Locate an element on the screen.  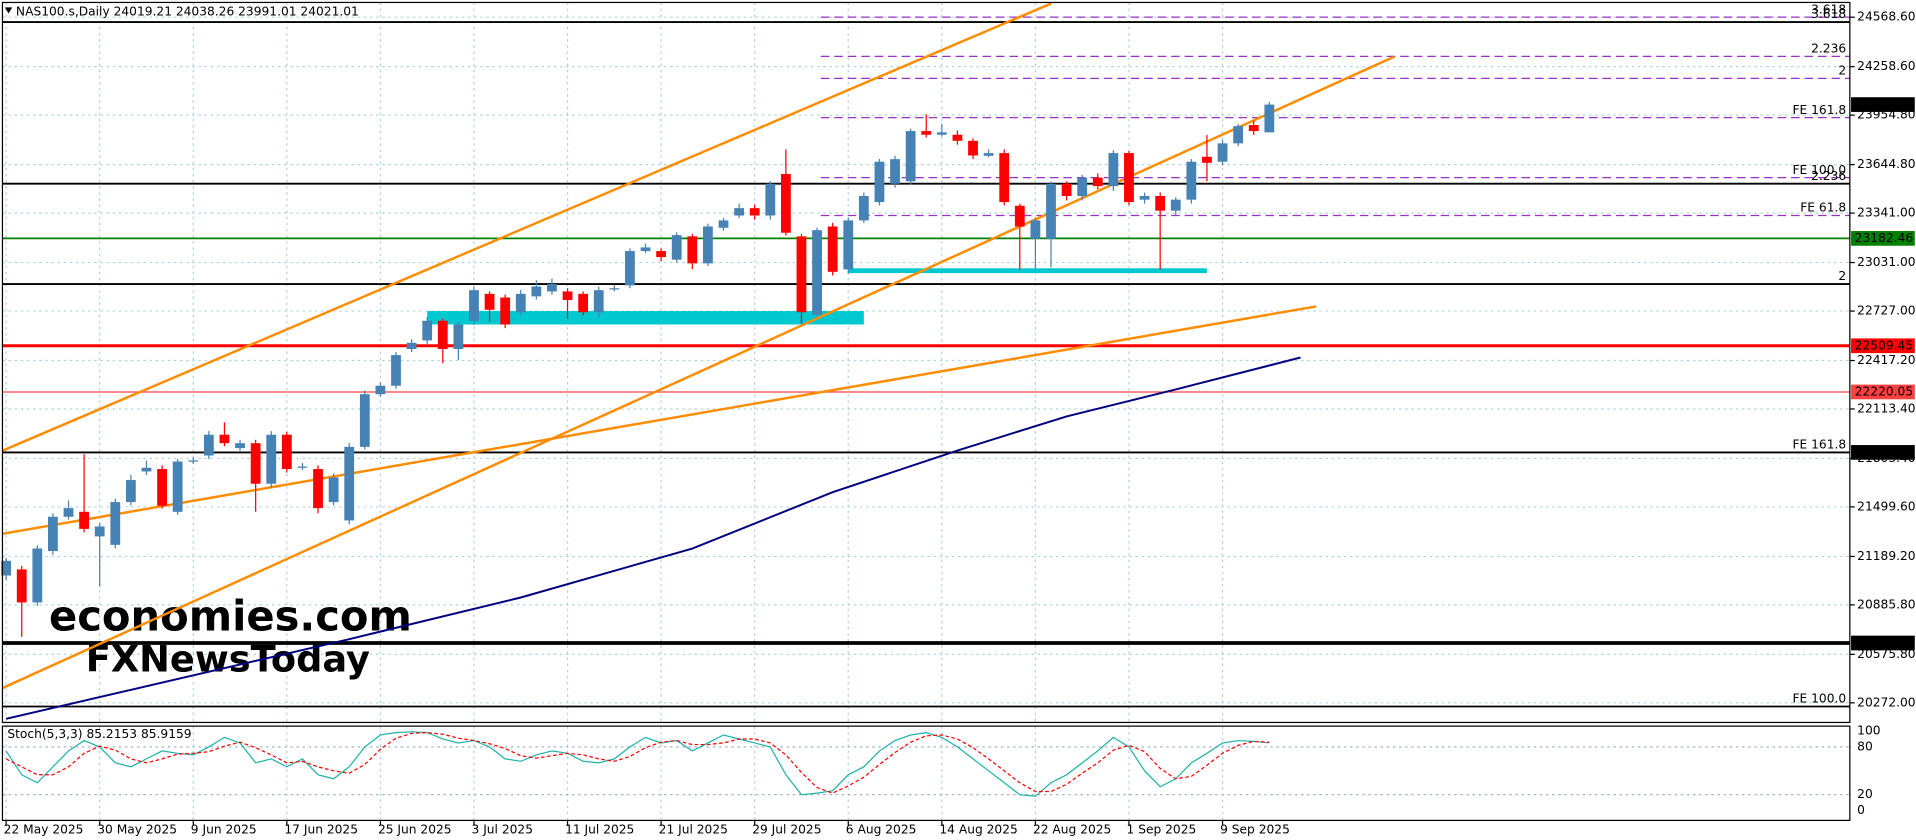
level-label: FE 100.0 is located at coordinates (1819, 699).